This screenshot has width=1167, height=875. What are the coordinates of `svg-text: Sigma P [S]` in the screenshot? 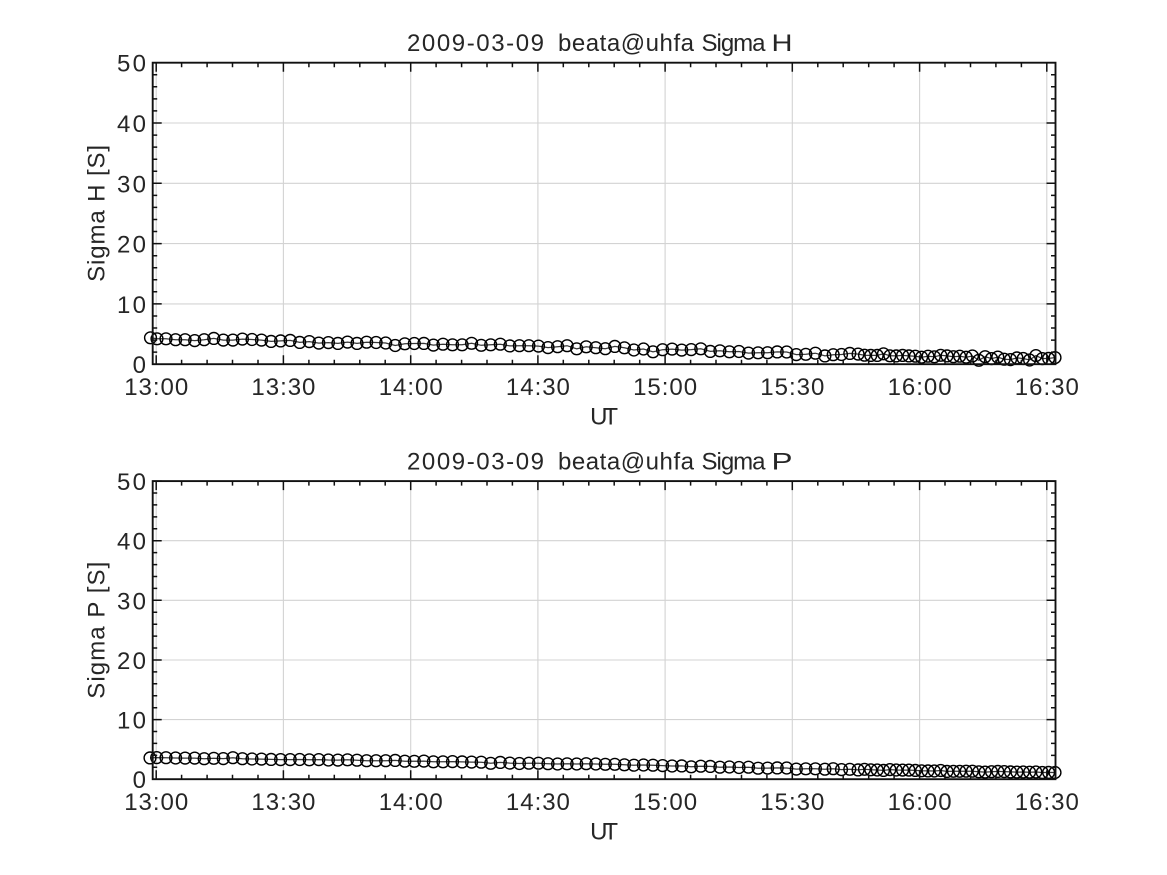 It's located at (97, 630).